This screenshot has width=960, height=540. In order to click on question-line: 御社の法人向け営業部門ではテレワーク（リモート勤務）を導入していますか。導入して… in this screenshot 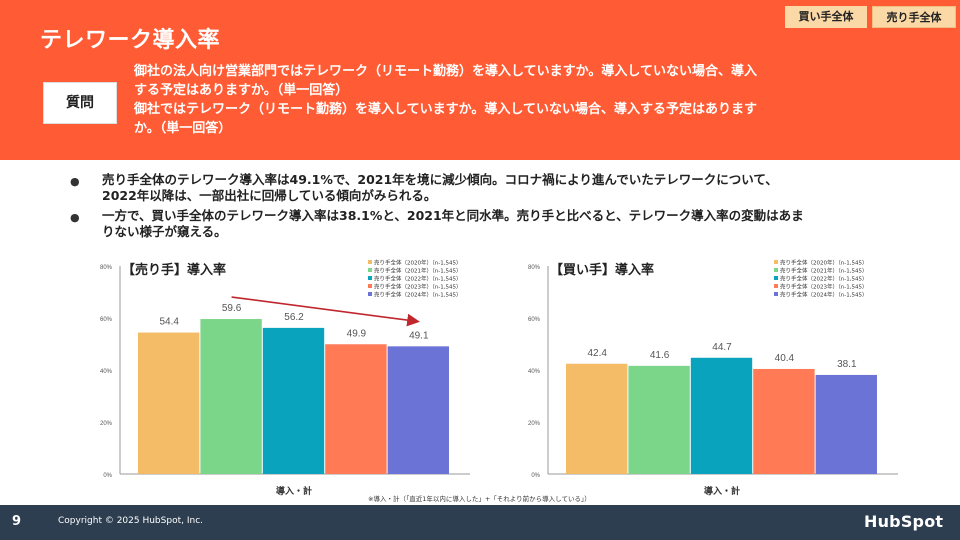, I will do `click(445, 71)`.